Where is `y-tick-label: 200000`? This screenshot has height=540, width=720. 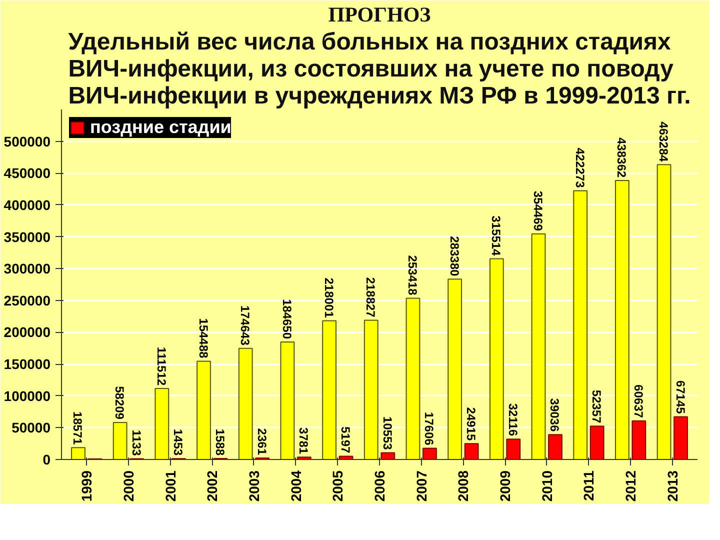 y-tick-label: 200000 is located at coordinates (27, 332).